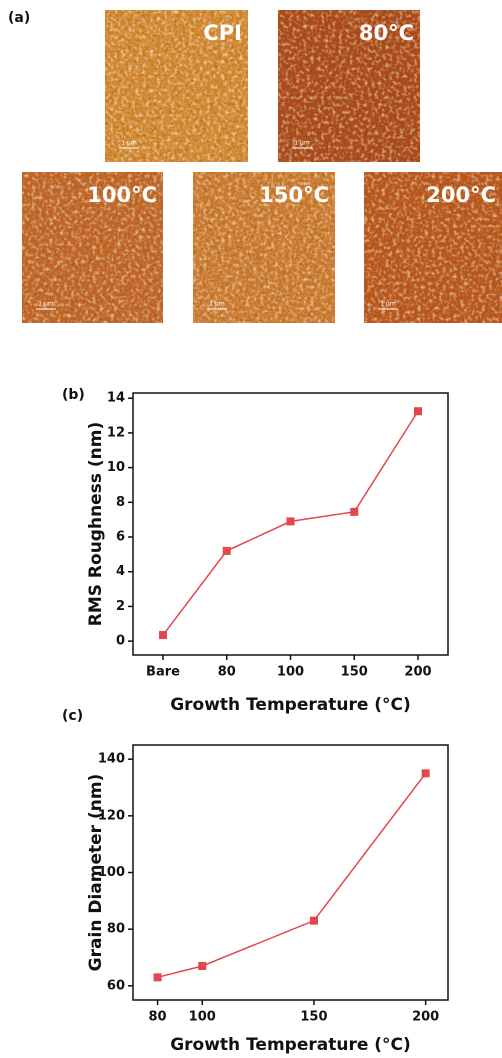 This screenshot has height=1058, width=502. Describe the element at coordinates (116, 467) in the screenshot. I see `y-tick-label: 10` at that location.